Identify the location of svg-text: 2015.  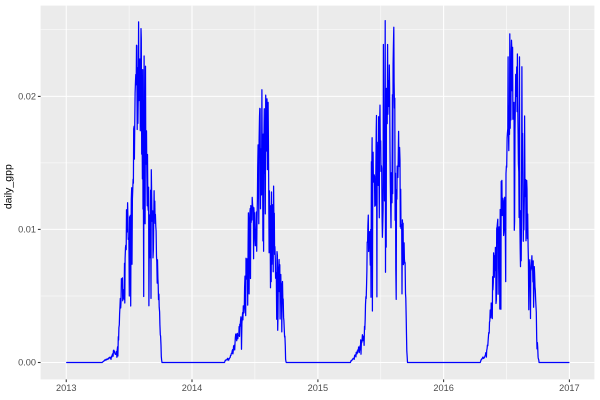
(318, 388).